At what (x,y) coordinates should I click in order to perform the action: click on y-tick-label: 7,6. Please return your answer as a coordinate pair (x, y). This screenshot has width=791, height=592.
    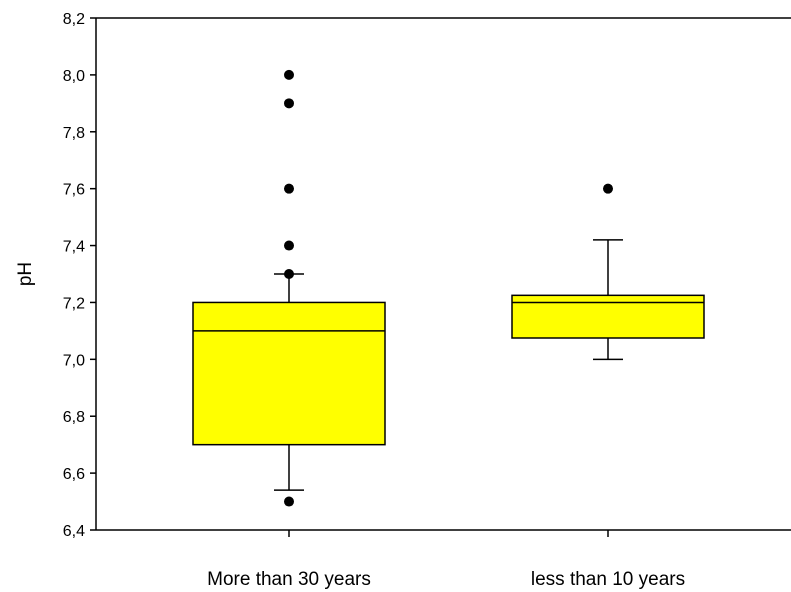
    Looking at the image, I should click on (74, 190).